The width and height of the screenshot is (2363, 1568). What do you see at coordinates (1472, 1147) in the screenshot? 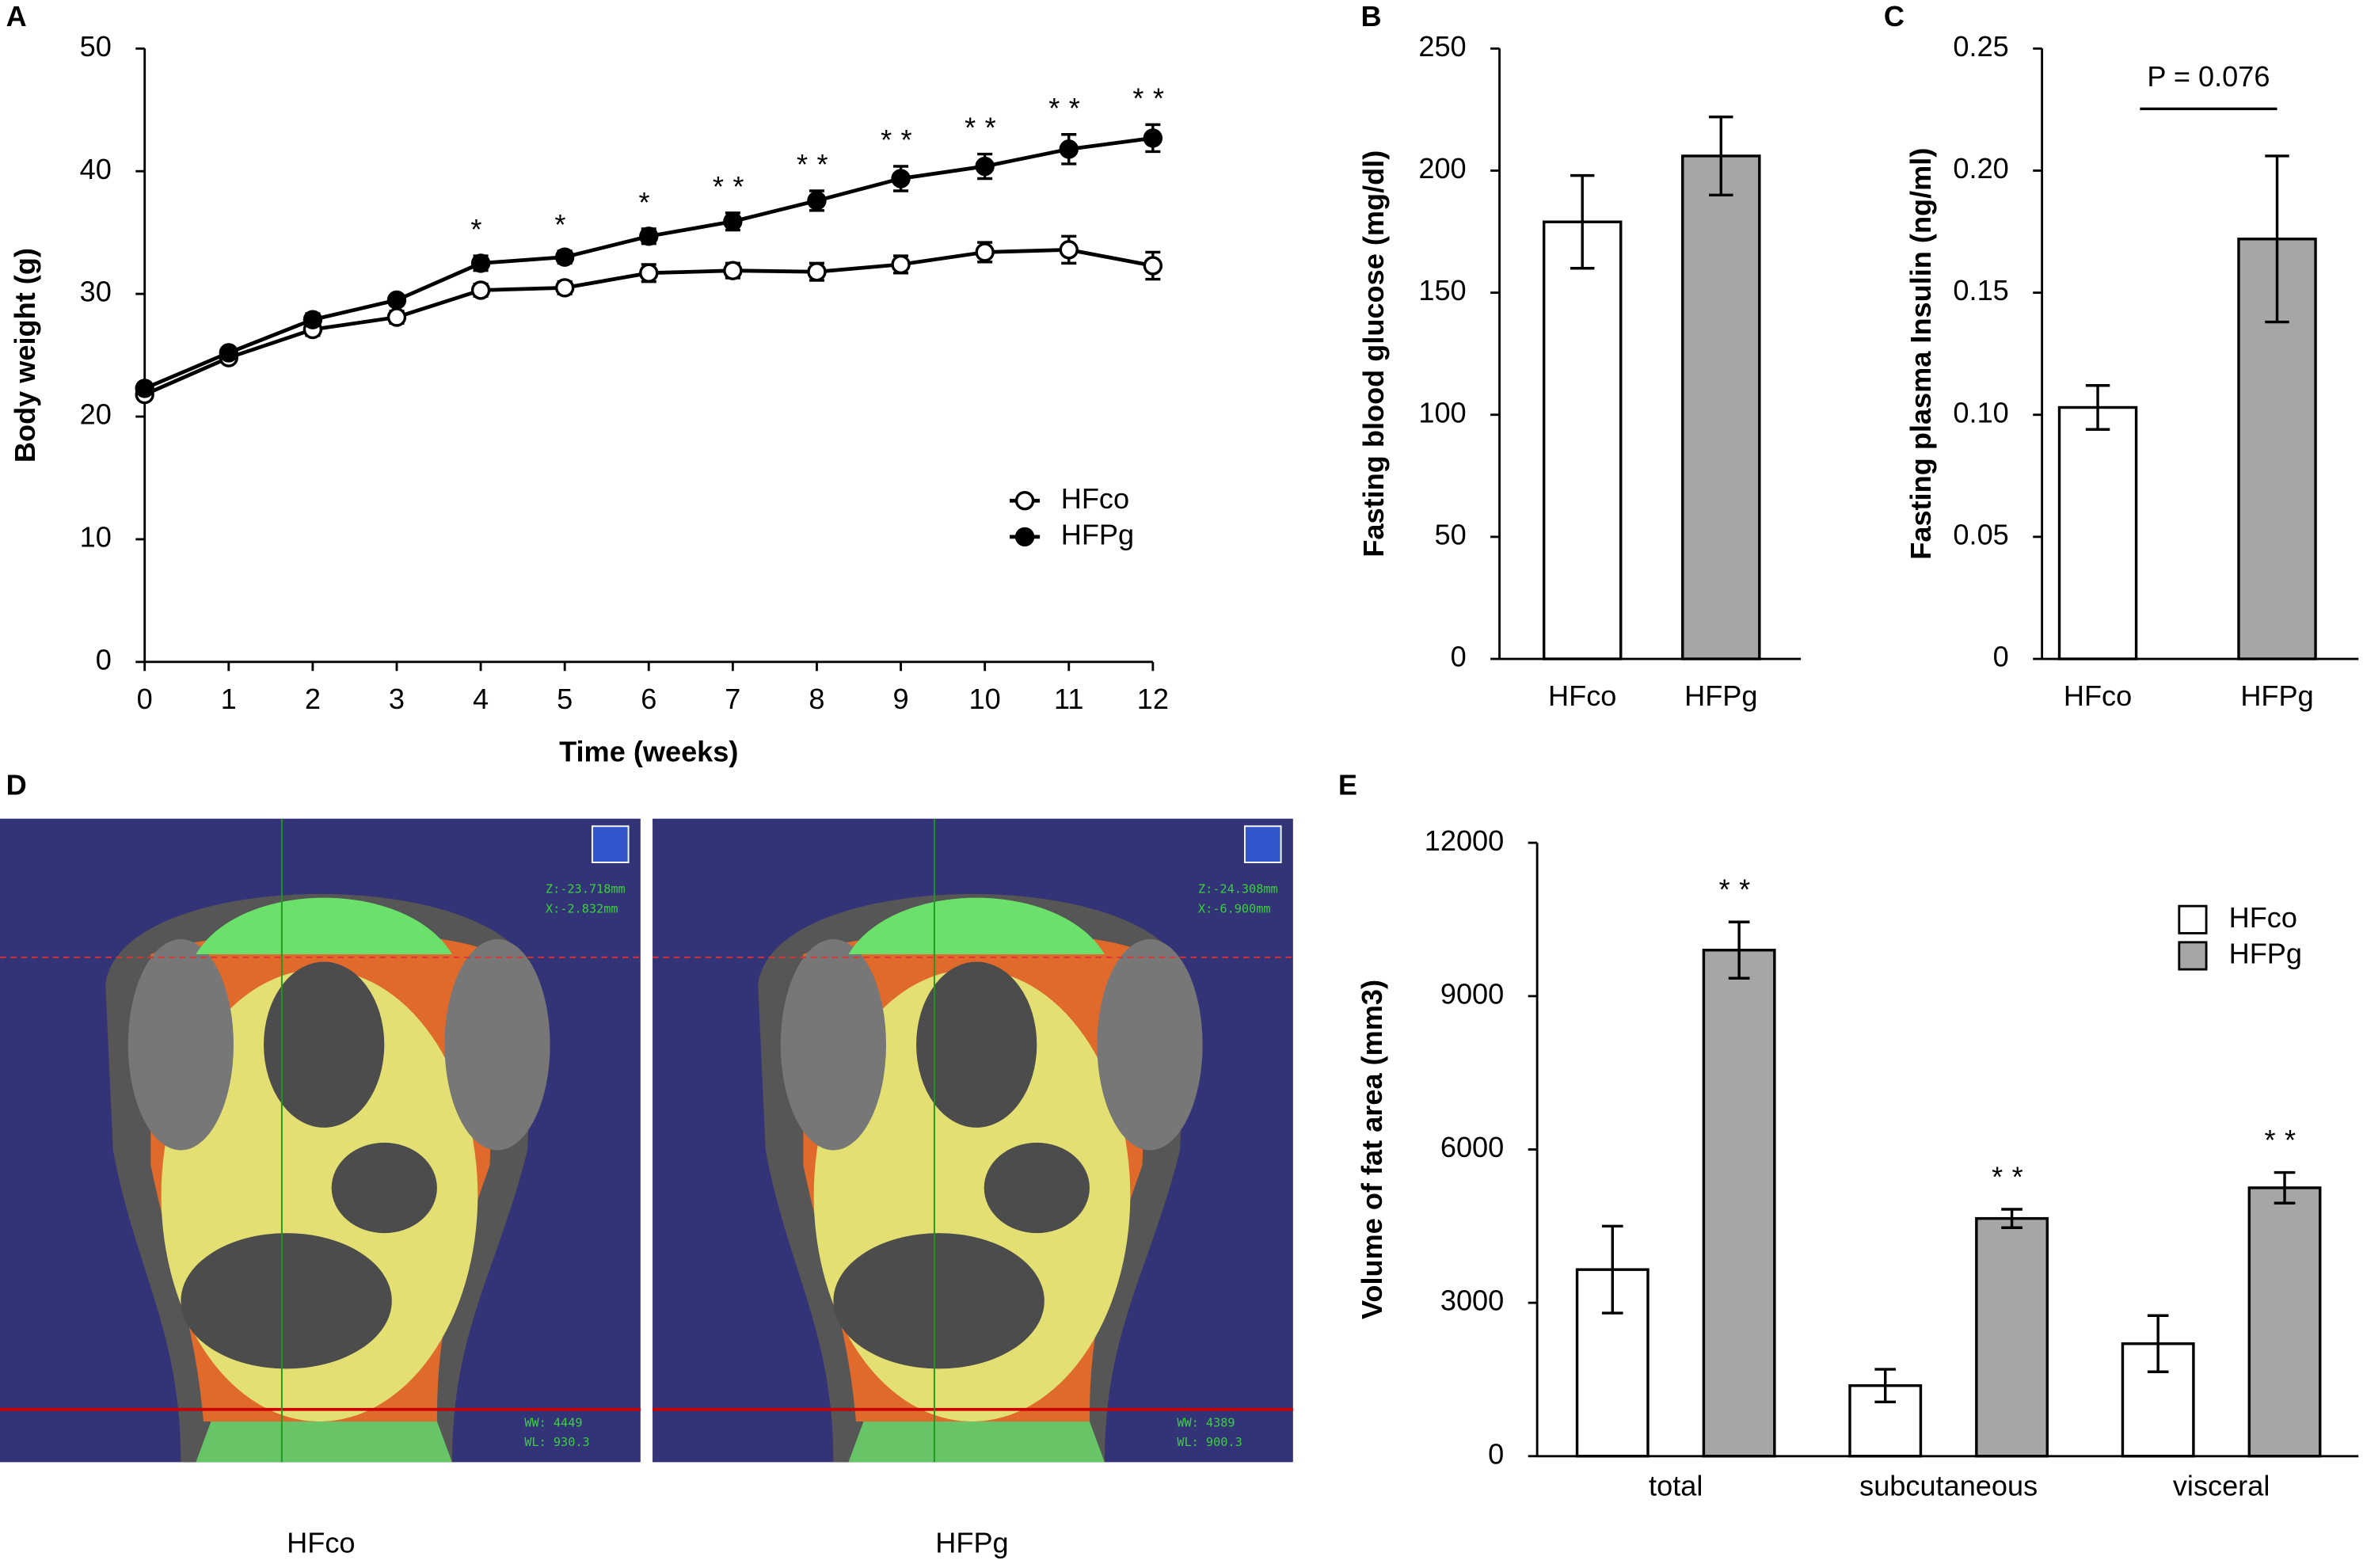
I see `y-tick-label: 6000` at bounding box center [1472, 1147].